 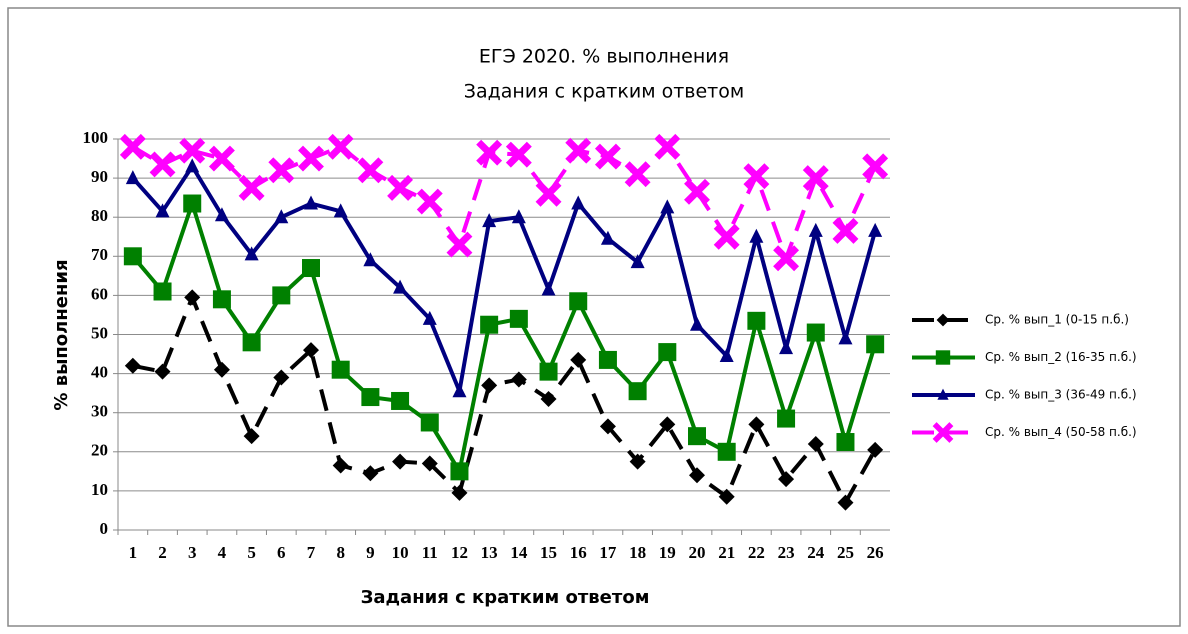 I want to click on x-tick-label: 2, so click(x=162, y=552).